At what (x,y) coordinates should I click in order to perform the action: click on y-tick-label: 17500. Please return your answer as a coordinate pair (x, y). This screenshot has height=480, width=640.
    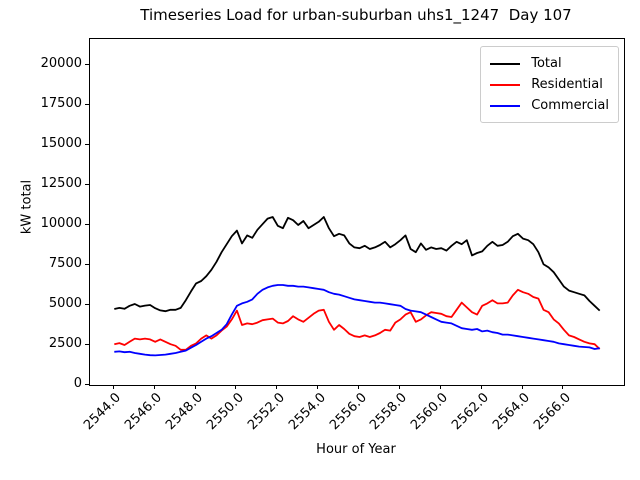
    Looking at the image, I should click on (61, 103).